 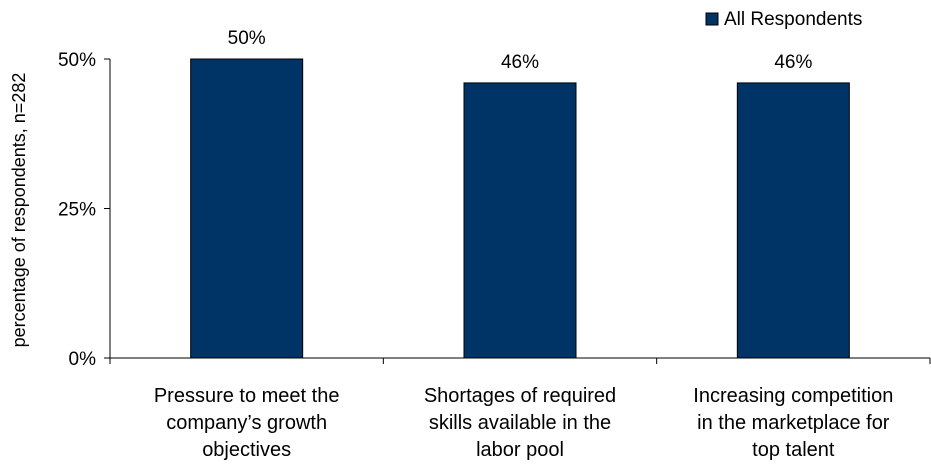 What do you see at coordinates (520, 361) in the screenshot?
I see `x-axis-ticks` at bounding box center [520, 361].